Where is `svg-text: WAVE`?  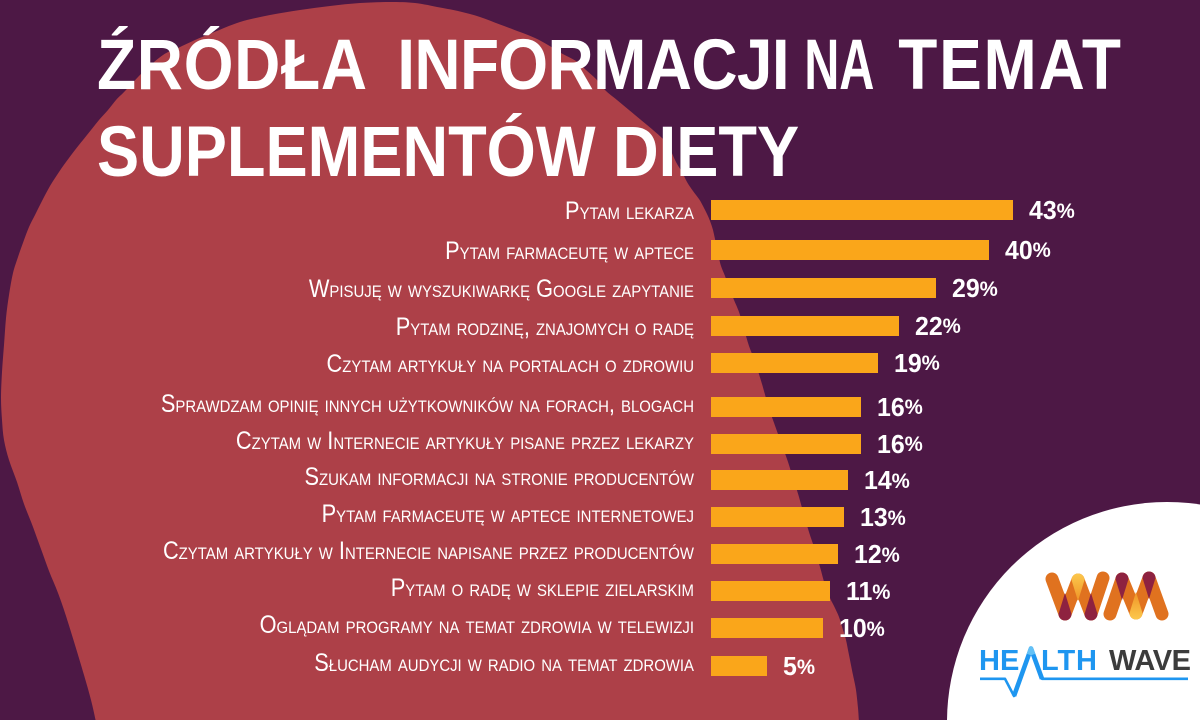
svg-text: WAVE is located at coordinates (1150, 661).